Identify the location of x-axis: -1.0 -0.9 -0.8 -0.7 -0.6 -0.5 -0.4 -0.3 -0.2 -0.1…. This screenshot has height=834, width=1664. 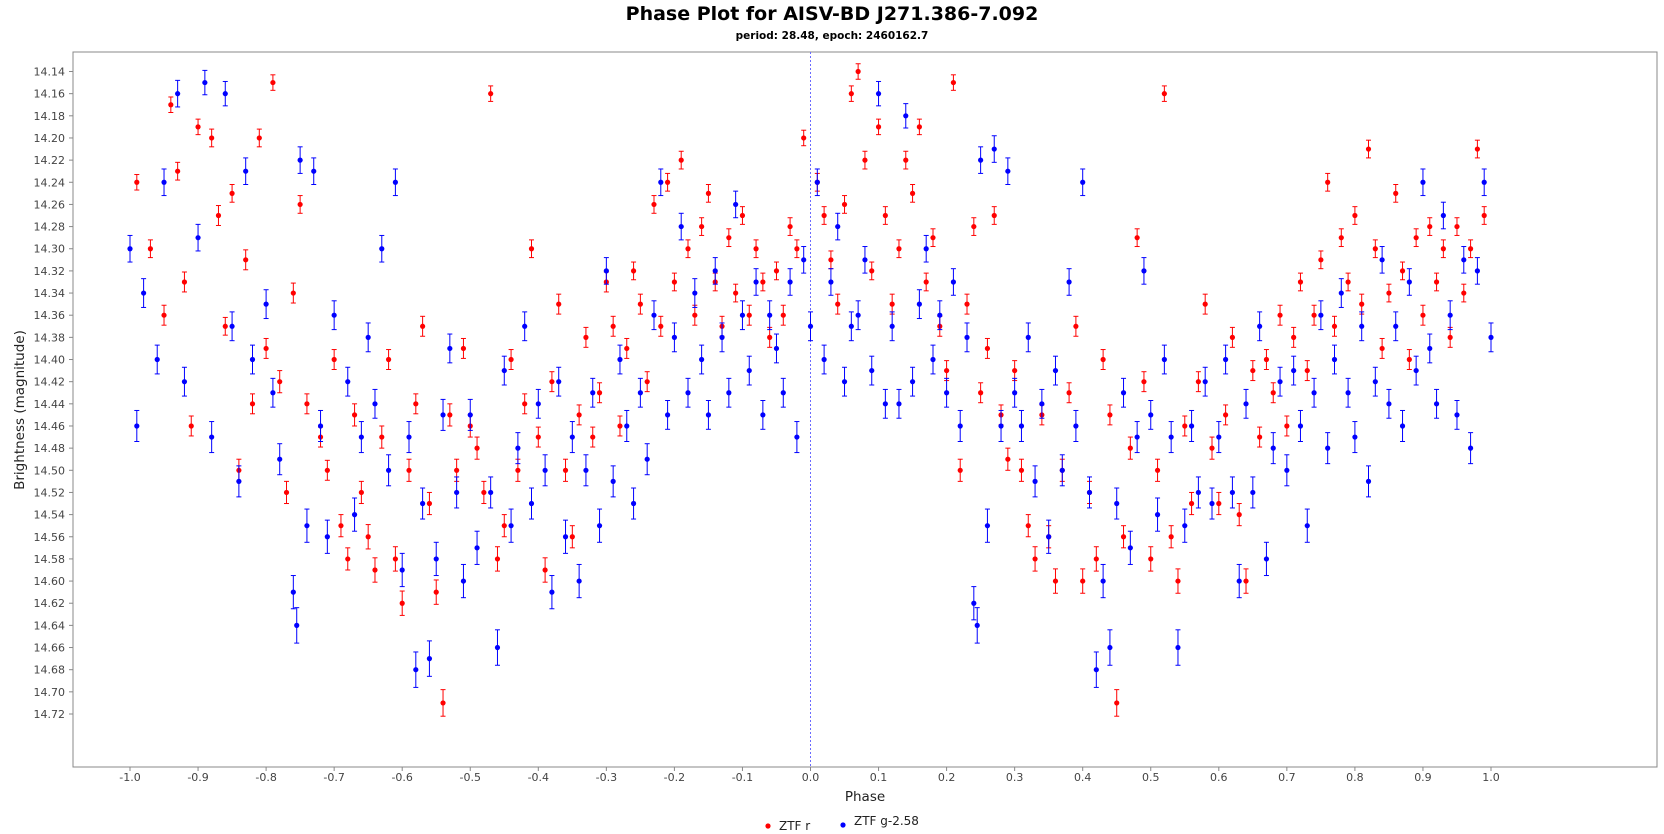
(809, 775).